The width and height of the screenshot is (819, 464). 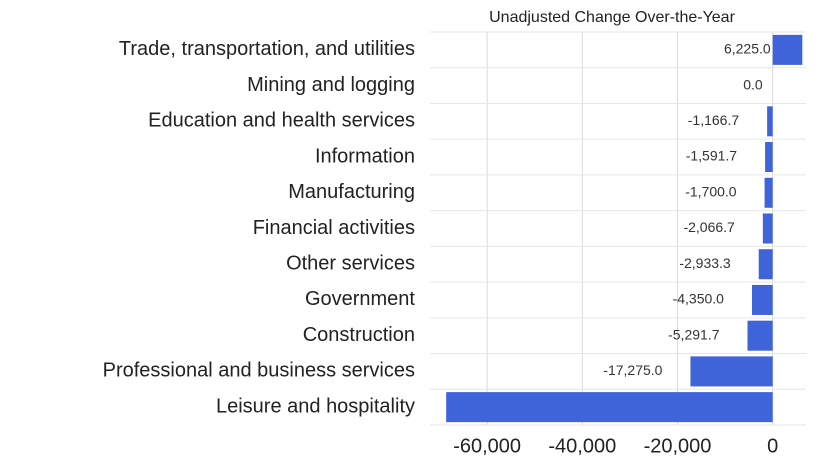 What do you see at coordinates (612, 17) in the screenshot?
I see `chart-title: Unadjusted Change Over-the-Year` at bounding box center [612, 17].